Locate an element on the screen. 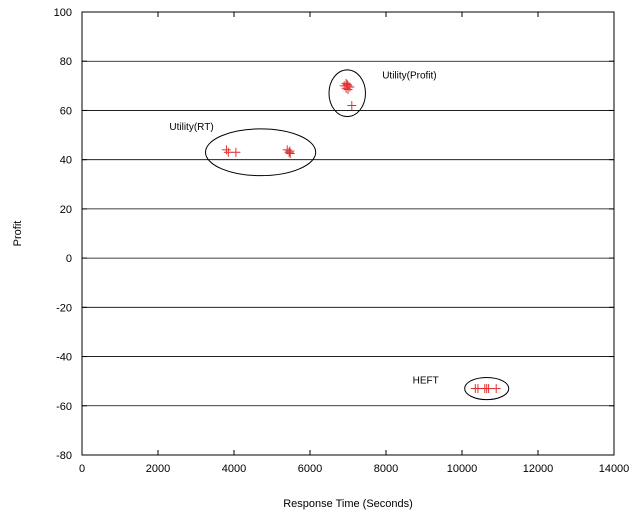  x-tick-label: 10000 is located at coordinates (462, 469).